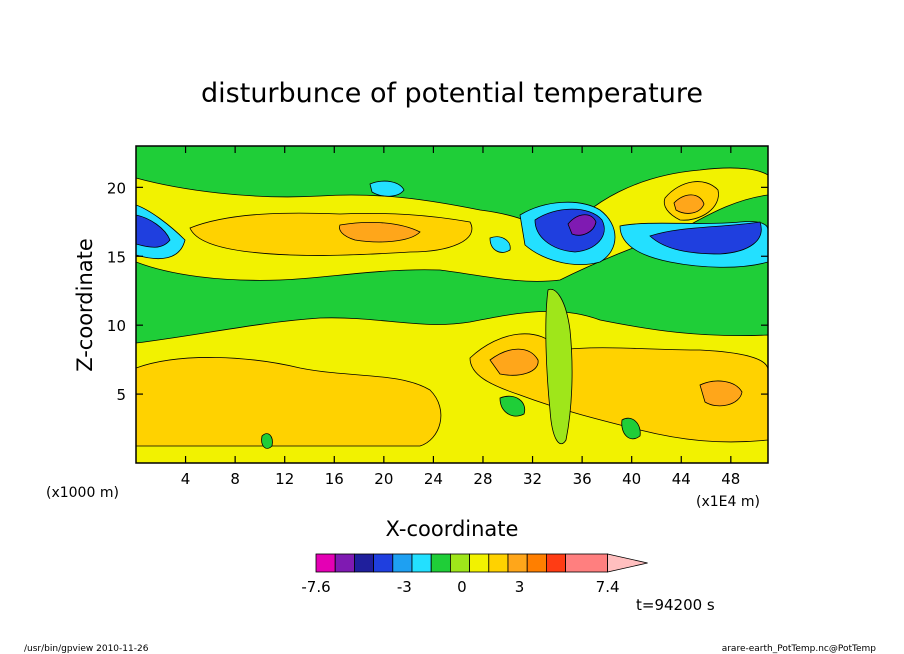 Image resolution: width=904 pixels, height=654 pixels. What do you see at coordinates (116, 188) in the screenshot?
I see `y-tick-label: 20` at bounding box center [116, 188].